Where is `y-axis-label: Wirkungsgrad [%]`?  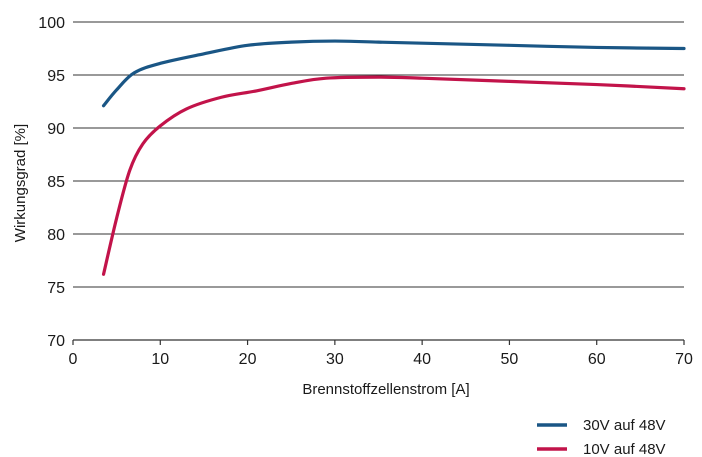 y-axis-label: Wirkungsgrad [%] is located at coordinates (20, 183).